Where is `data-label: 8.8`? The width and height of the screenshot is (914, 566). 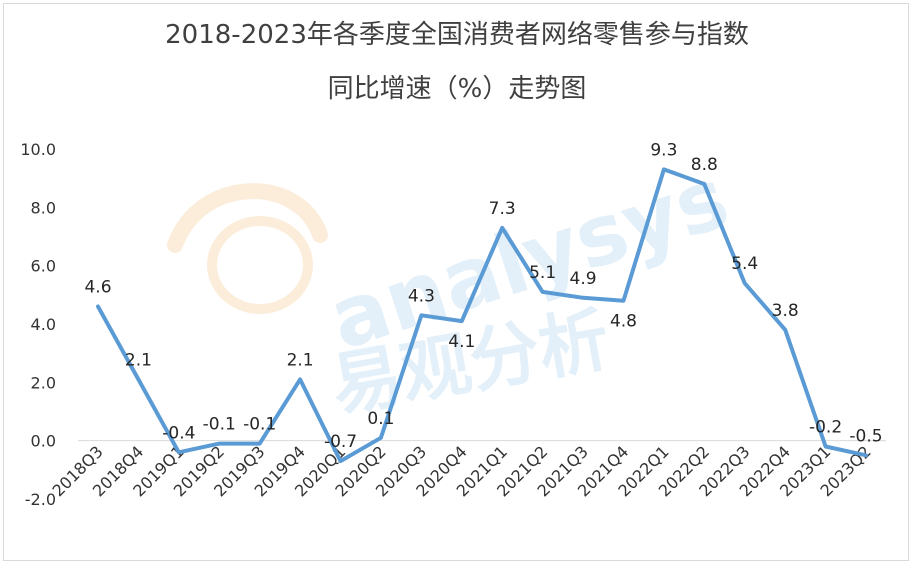
data-label: 8.8 is located at coordinates (704, 165).